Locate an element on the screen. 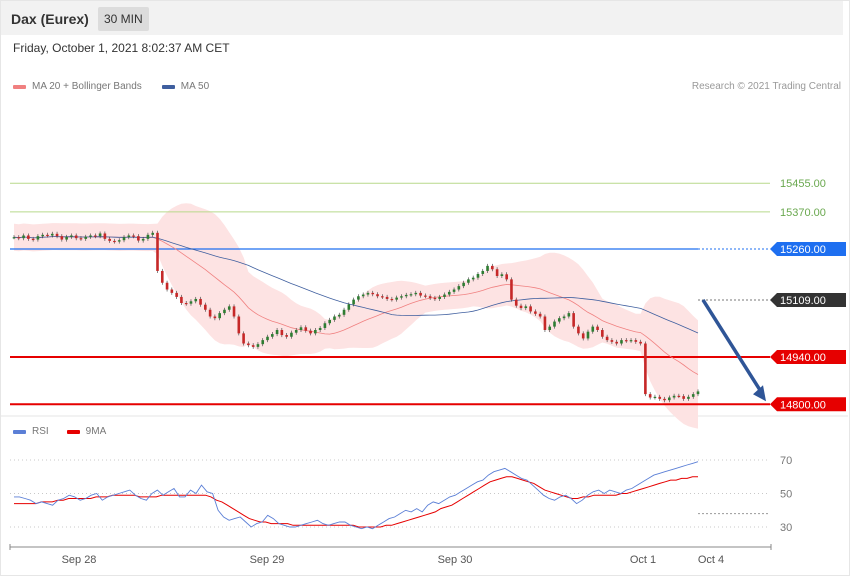 The image size is (850, 576). level-15455-00-label: 15455.00 is located at coordinates (803, 184).